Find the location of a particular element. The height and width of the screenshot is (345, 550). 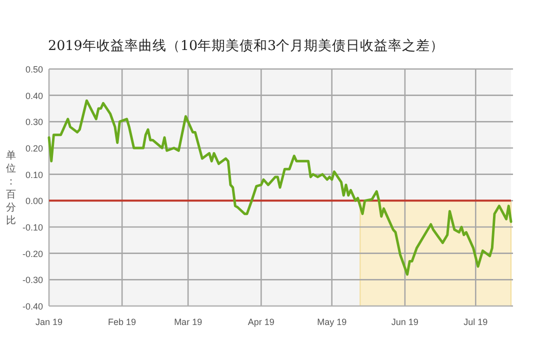

chart-title: 2019年收益率曲线（10年期美债和3个月期美债日收益率之差） is located at coordinates (246, 46).